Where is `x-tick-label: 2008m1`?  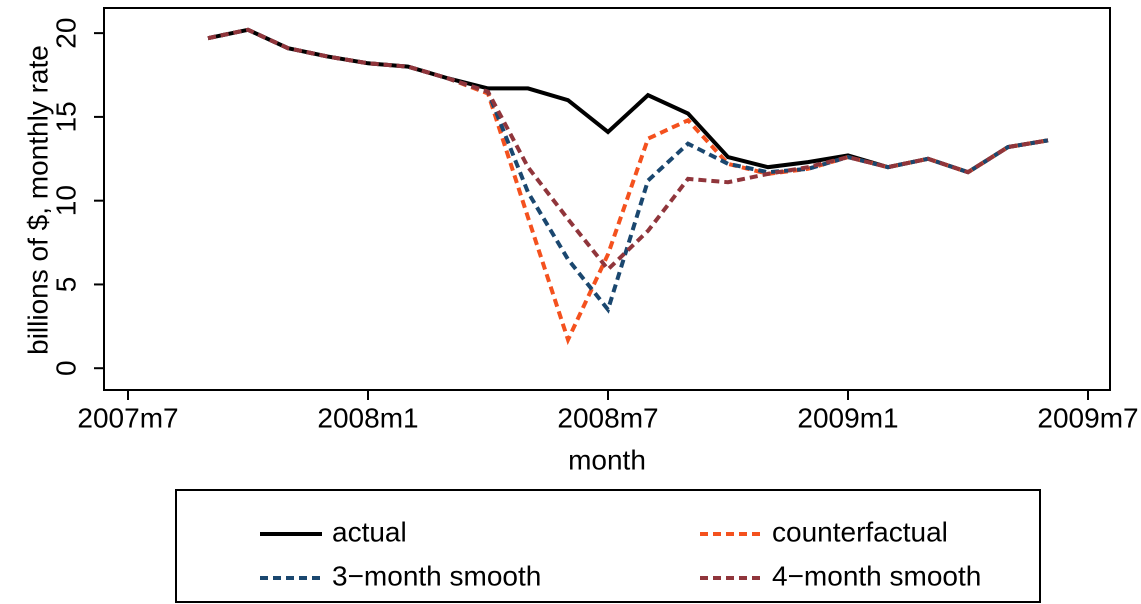 x-tick-label: 2008m1 is located at coordinates (367, 417).